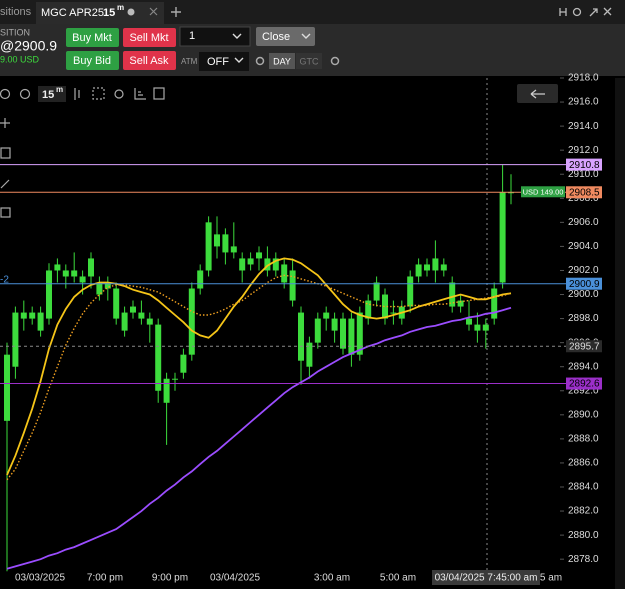 The width and height of the screenshot is (625, 589). Describe the element at coordinates (5, 94) in the screenshot. I see `zoom-in` at that location.